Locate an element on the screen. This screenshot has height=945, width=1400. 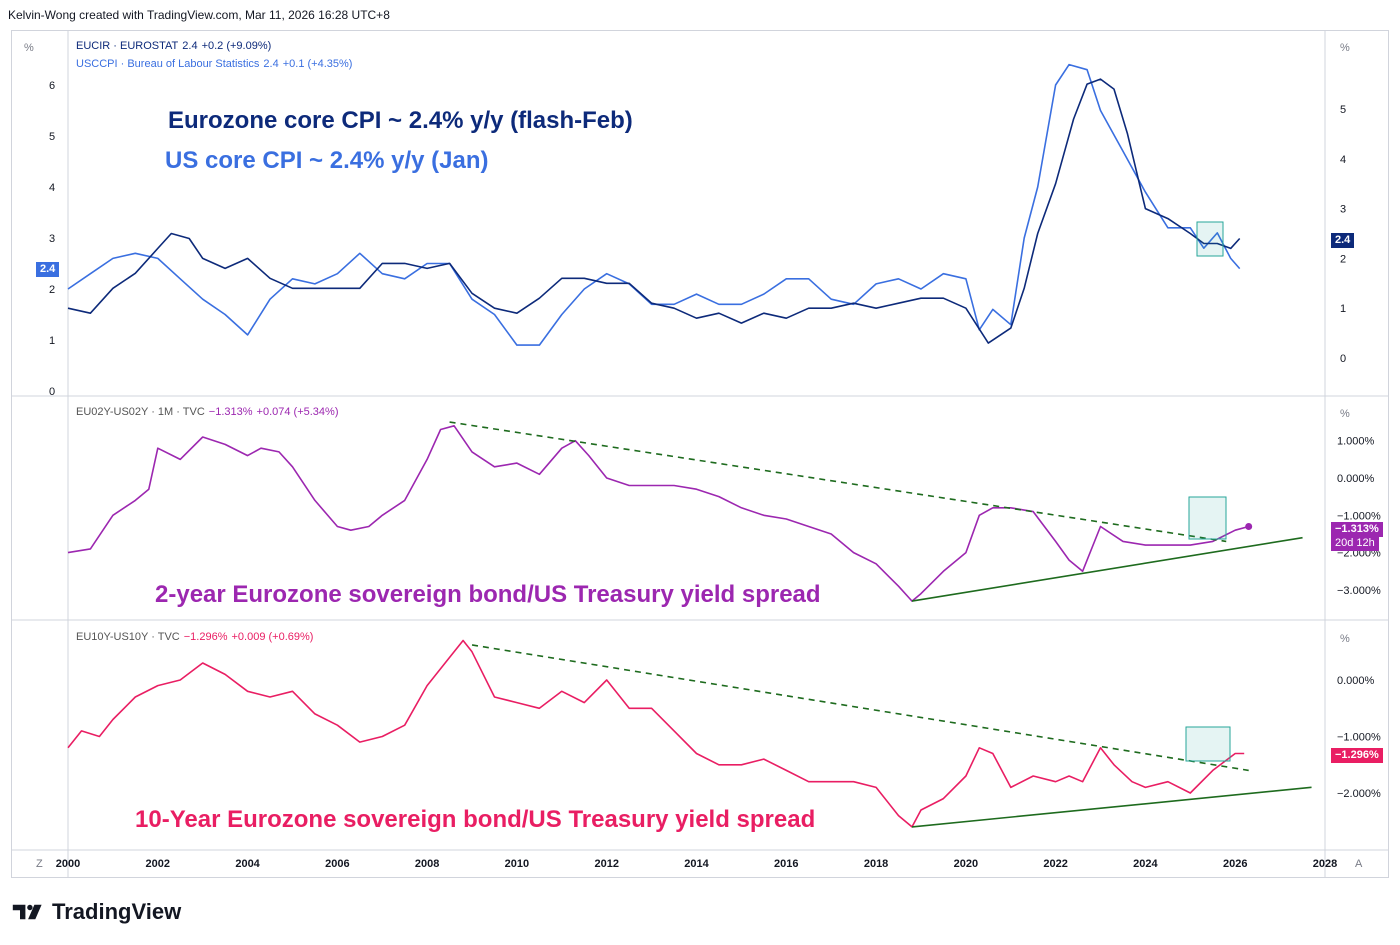
last-point-2y is located at coordinates (1249, 526).